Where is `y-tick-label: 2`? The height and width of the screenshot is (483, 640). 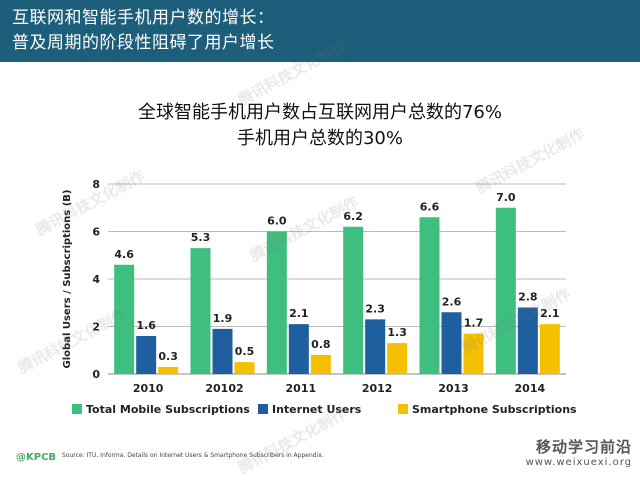 y-tick-label: 2 is located at coordinates (96, 327).